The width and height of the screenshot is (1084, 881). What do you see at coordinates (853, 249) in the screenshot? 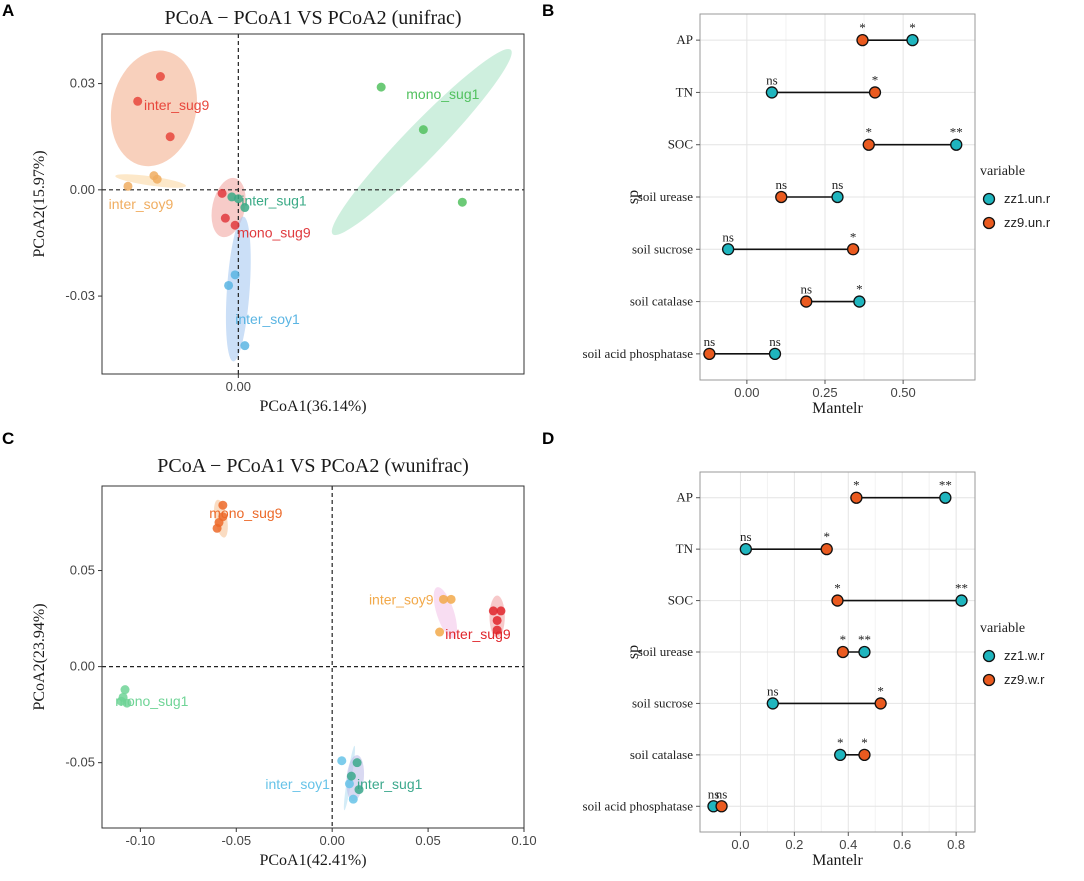
I see `point-zz9-un-r-soil-sucrose` at bounding box center [853, 249].